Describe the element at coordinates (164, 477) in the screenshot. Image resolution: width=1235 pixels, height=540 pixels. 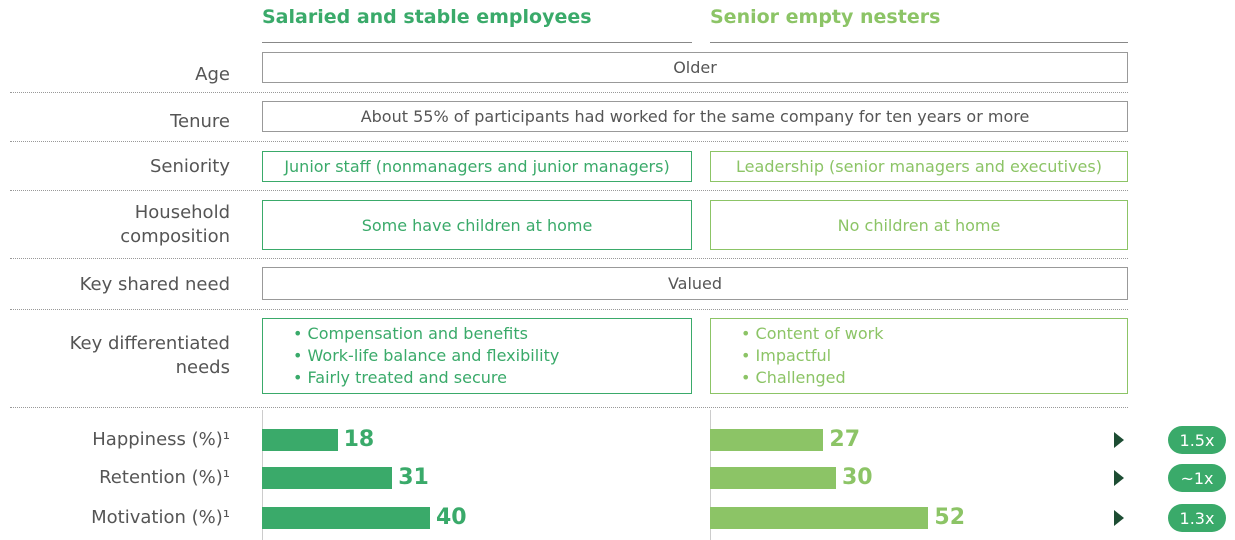
I see `metric-label: Retention (%)¹` at that location.